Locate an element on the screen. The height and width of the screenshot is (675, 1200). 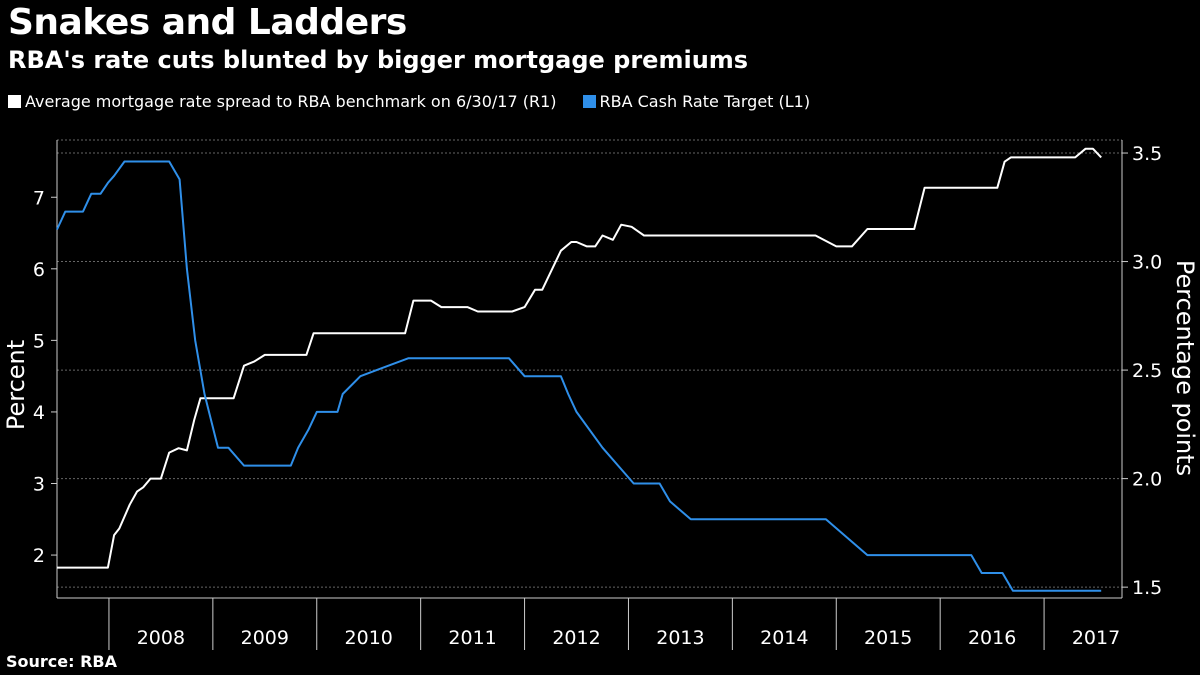
x-tick-label-2012: 2012 is located at coordinates (576, 638).